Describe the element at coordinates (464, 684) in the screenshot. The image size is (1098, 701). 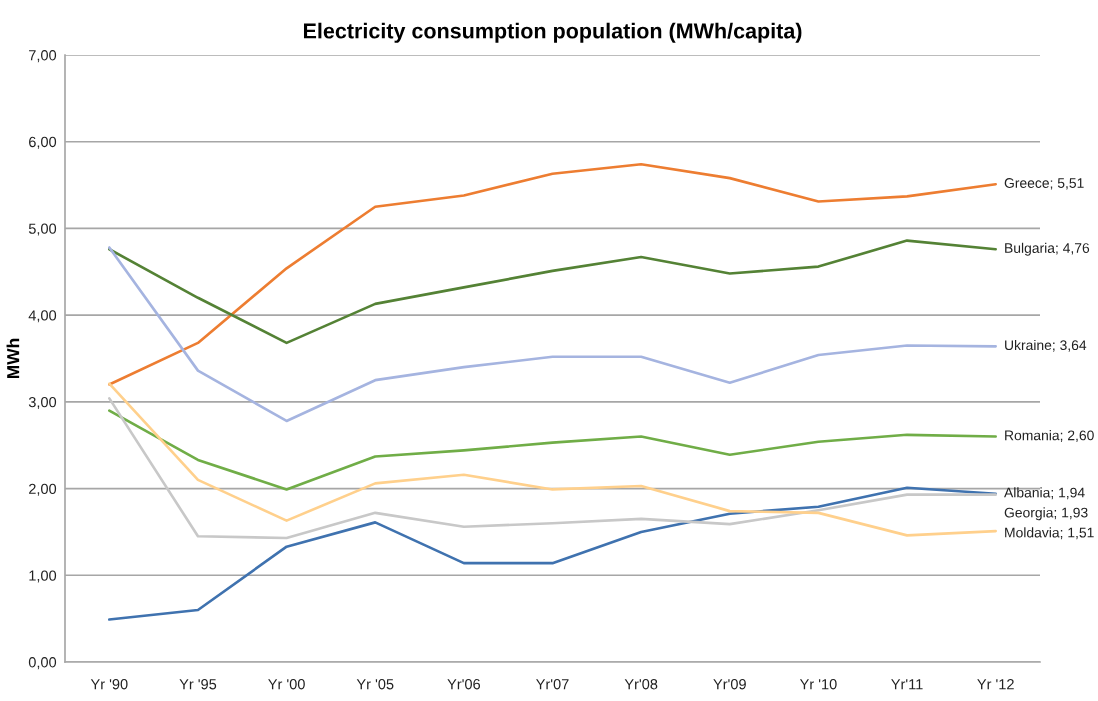
I see `x-tick-label: Yr'06` at that location.